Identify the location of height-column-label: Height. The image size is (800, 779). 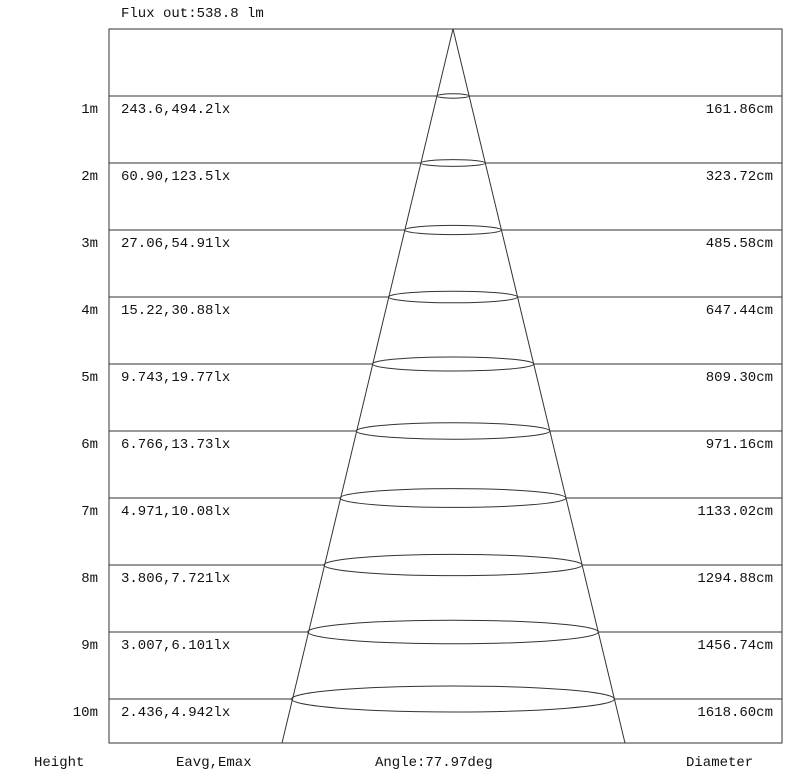
(59, 763).